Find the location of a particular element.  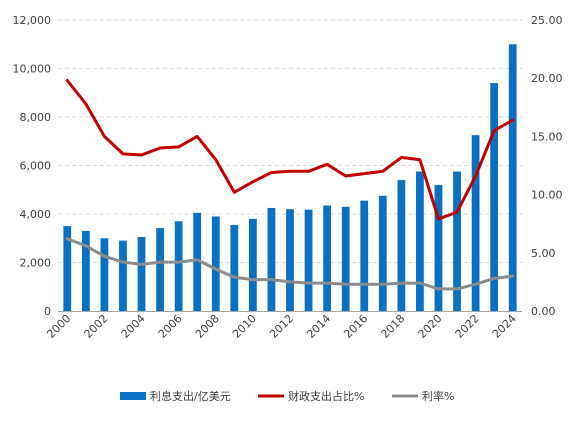

bar-interest-2005 is located at coordinates (160, 269).